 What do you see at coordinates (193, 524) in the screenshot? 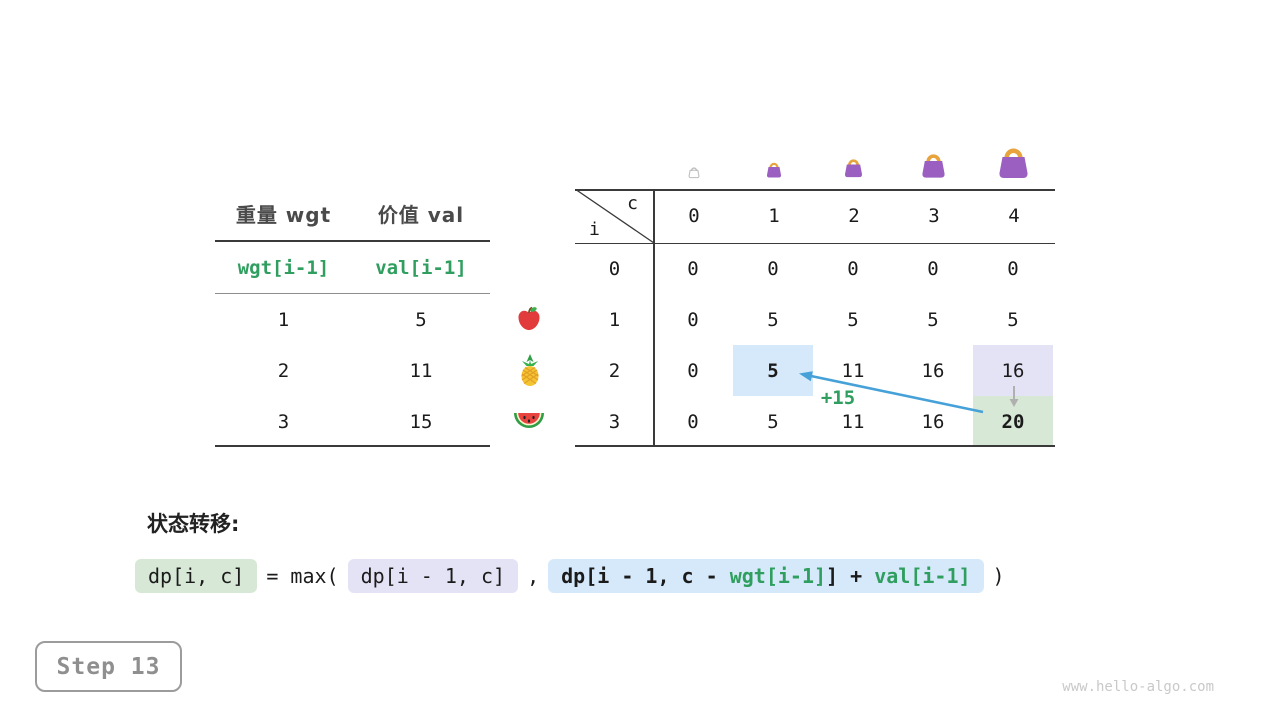
I see `state-transition-label: 状态转移:` at bounding box center [193, 524].